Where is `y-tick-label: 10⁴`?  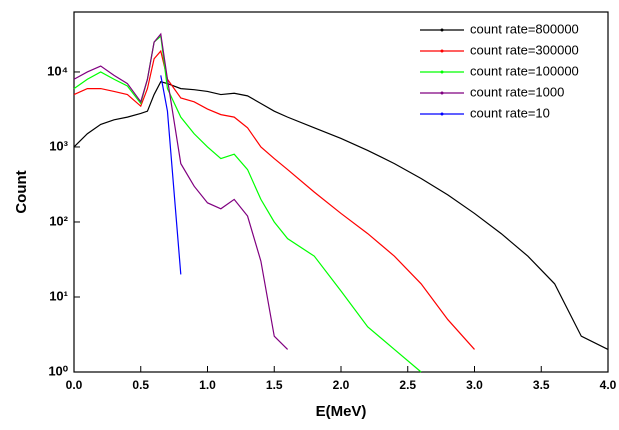 y-tick-label: 10⁴ is located at coordinates (57, 70).